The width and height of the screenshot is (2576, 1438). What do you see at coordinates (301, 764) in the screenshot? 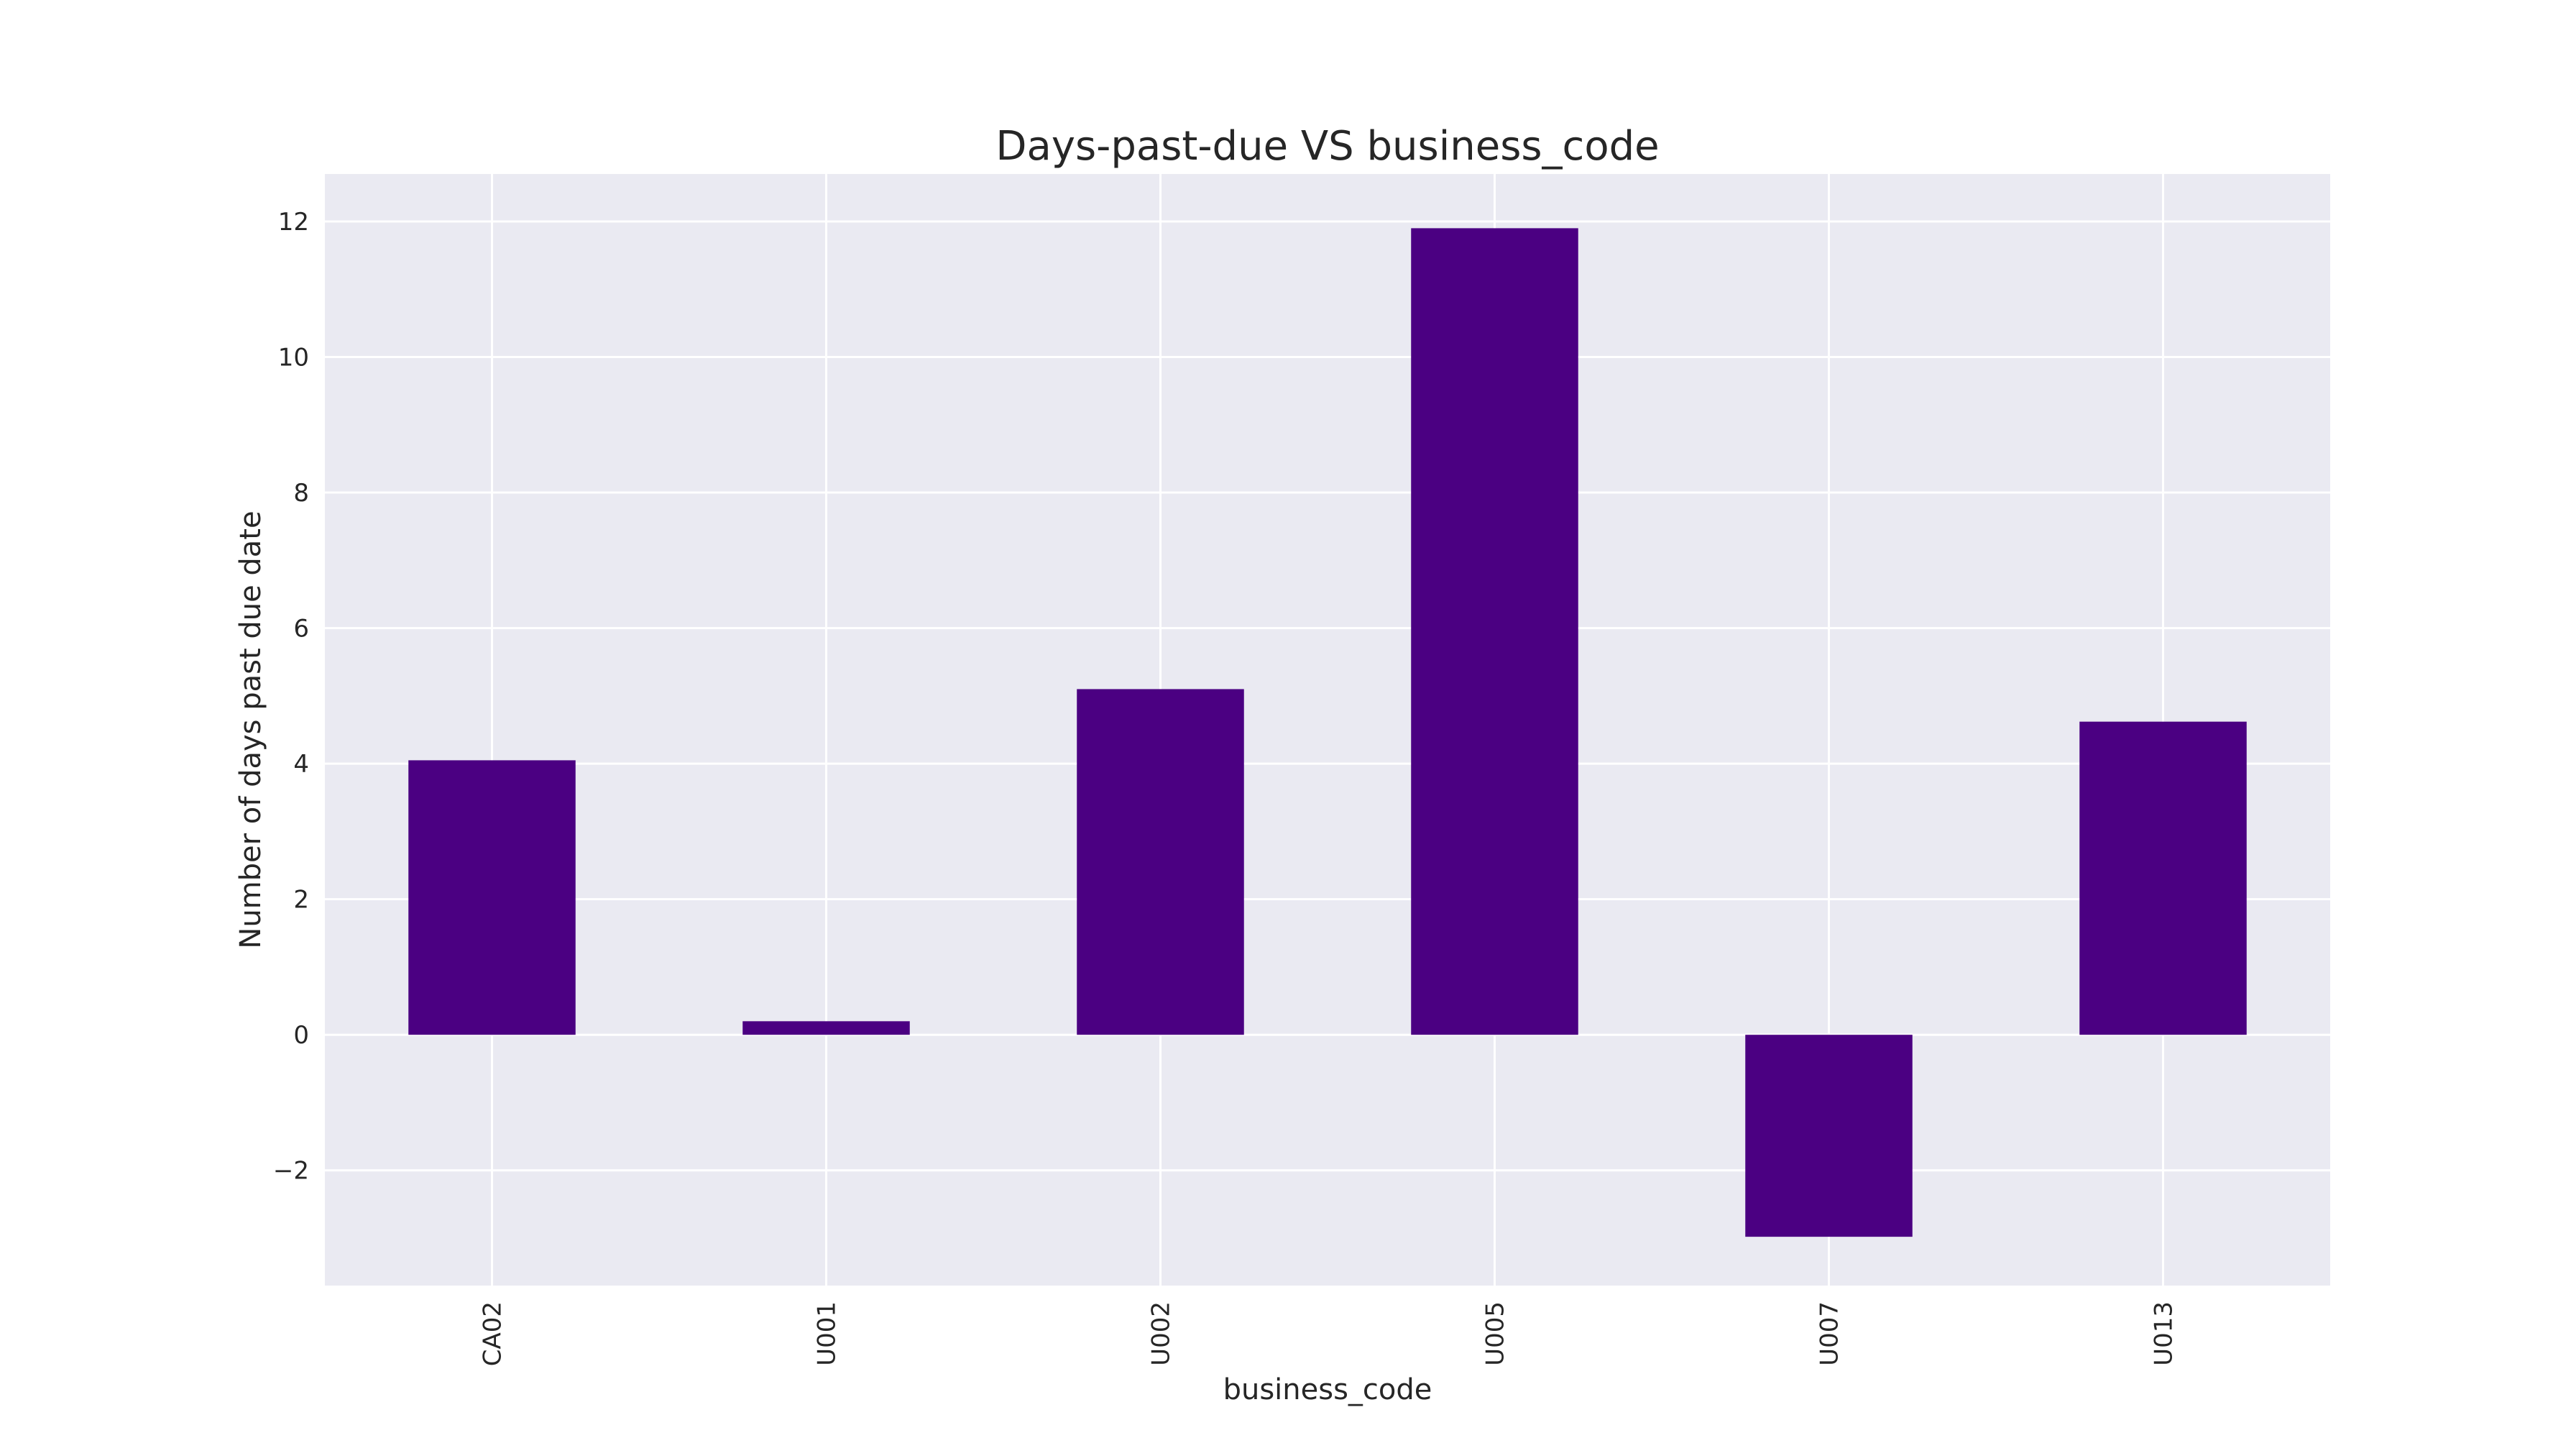
I see `y-tick-label: 4` at bounding box center [301, 764].